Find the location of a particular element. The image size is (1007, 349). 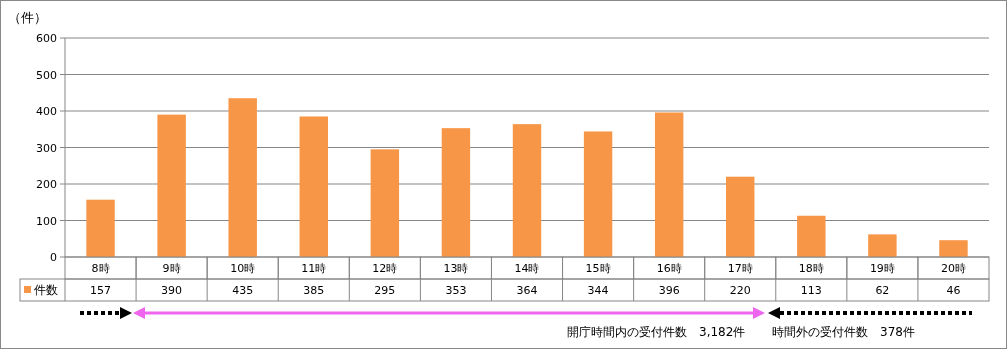

data-label: 435 is located at coordinates (243, 290).